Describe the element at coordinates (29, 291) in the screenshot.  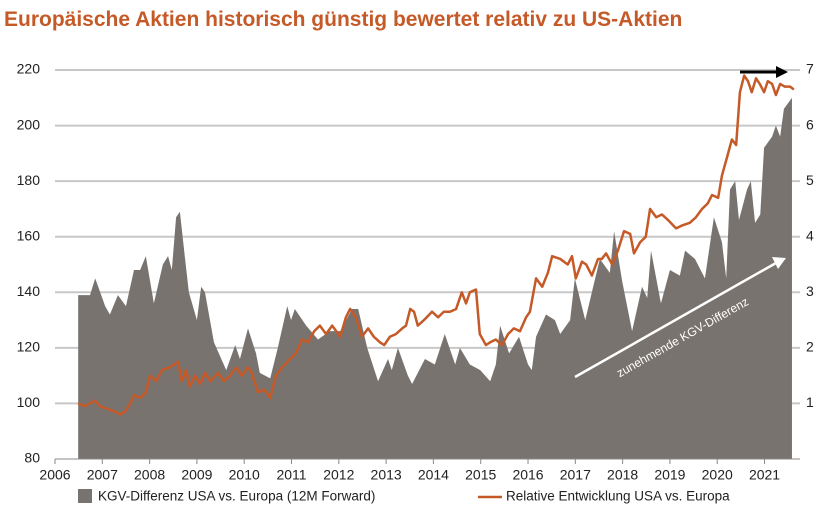
I see `y-tick-label: 140` at that location.